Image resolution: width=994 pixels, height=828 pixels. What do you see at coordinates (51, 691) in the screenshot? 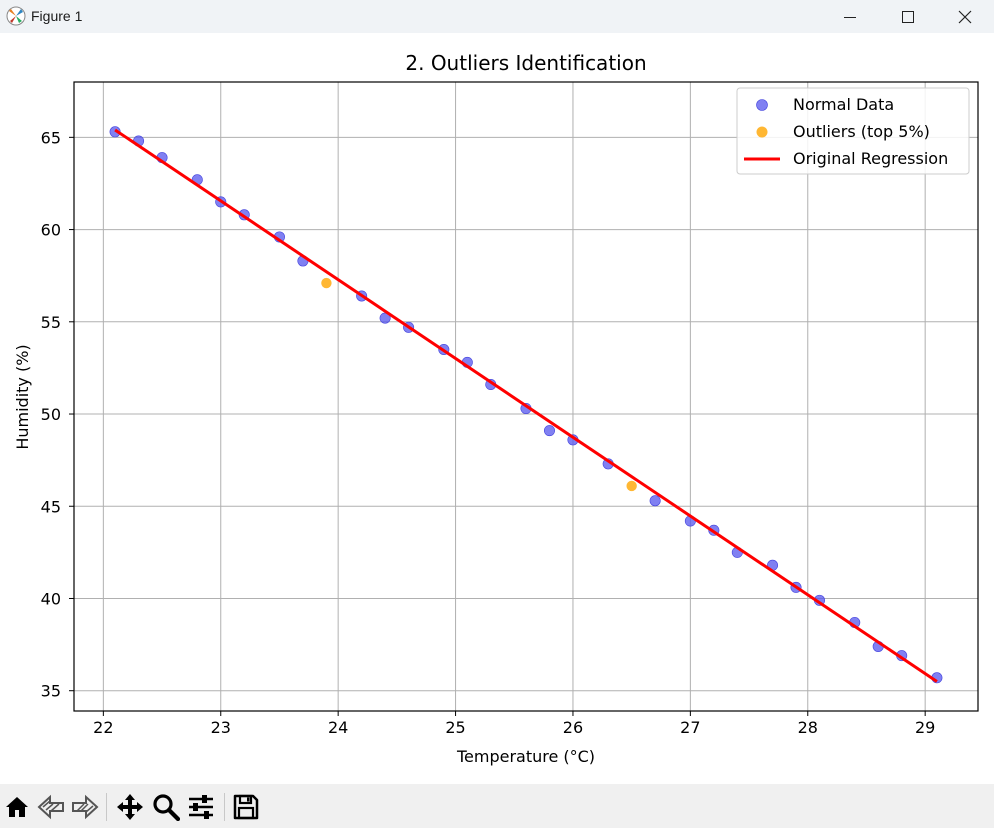
I see `y-tick-label: 35` at bounding box center [51, 691].